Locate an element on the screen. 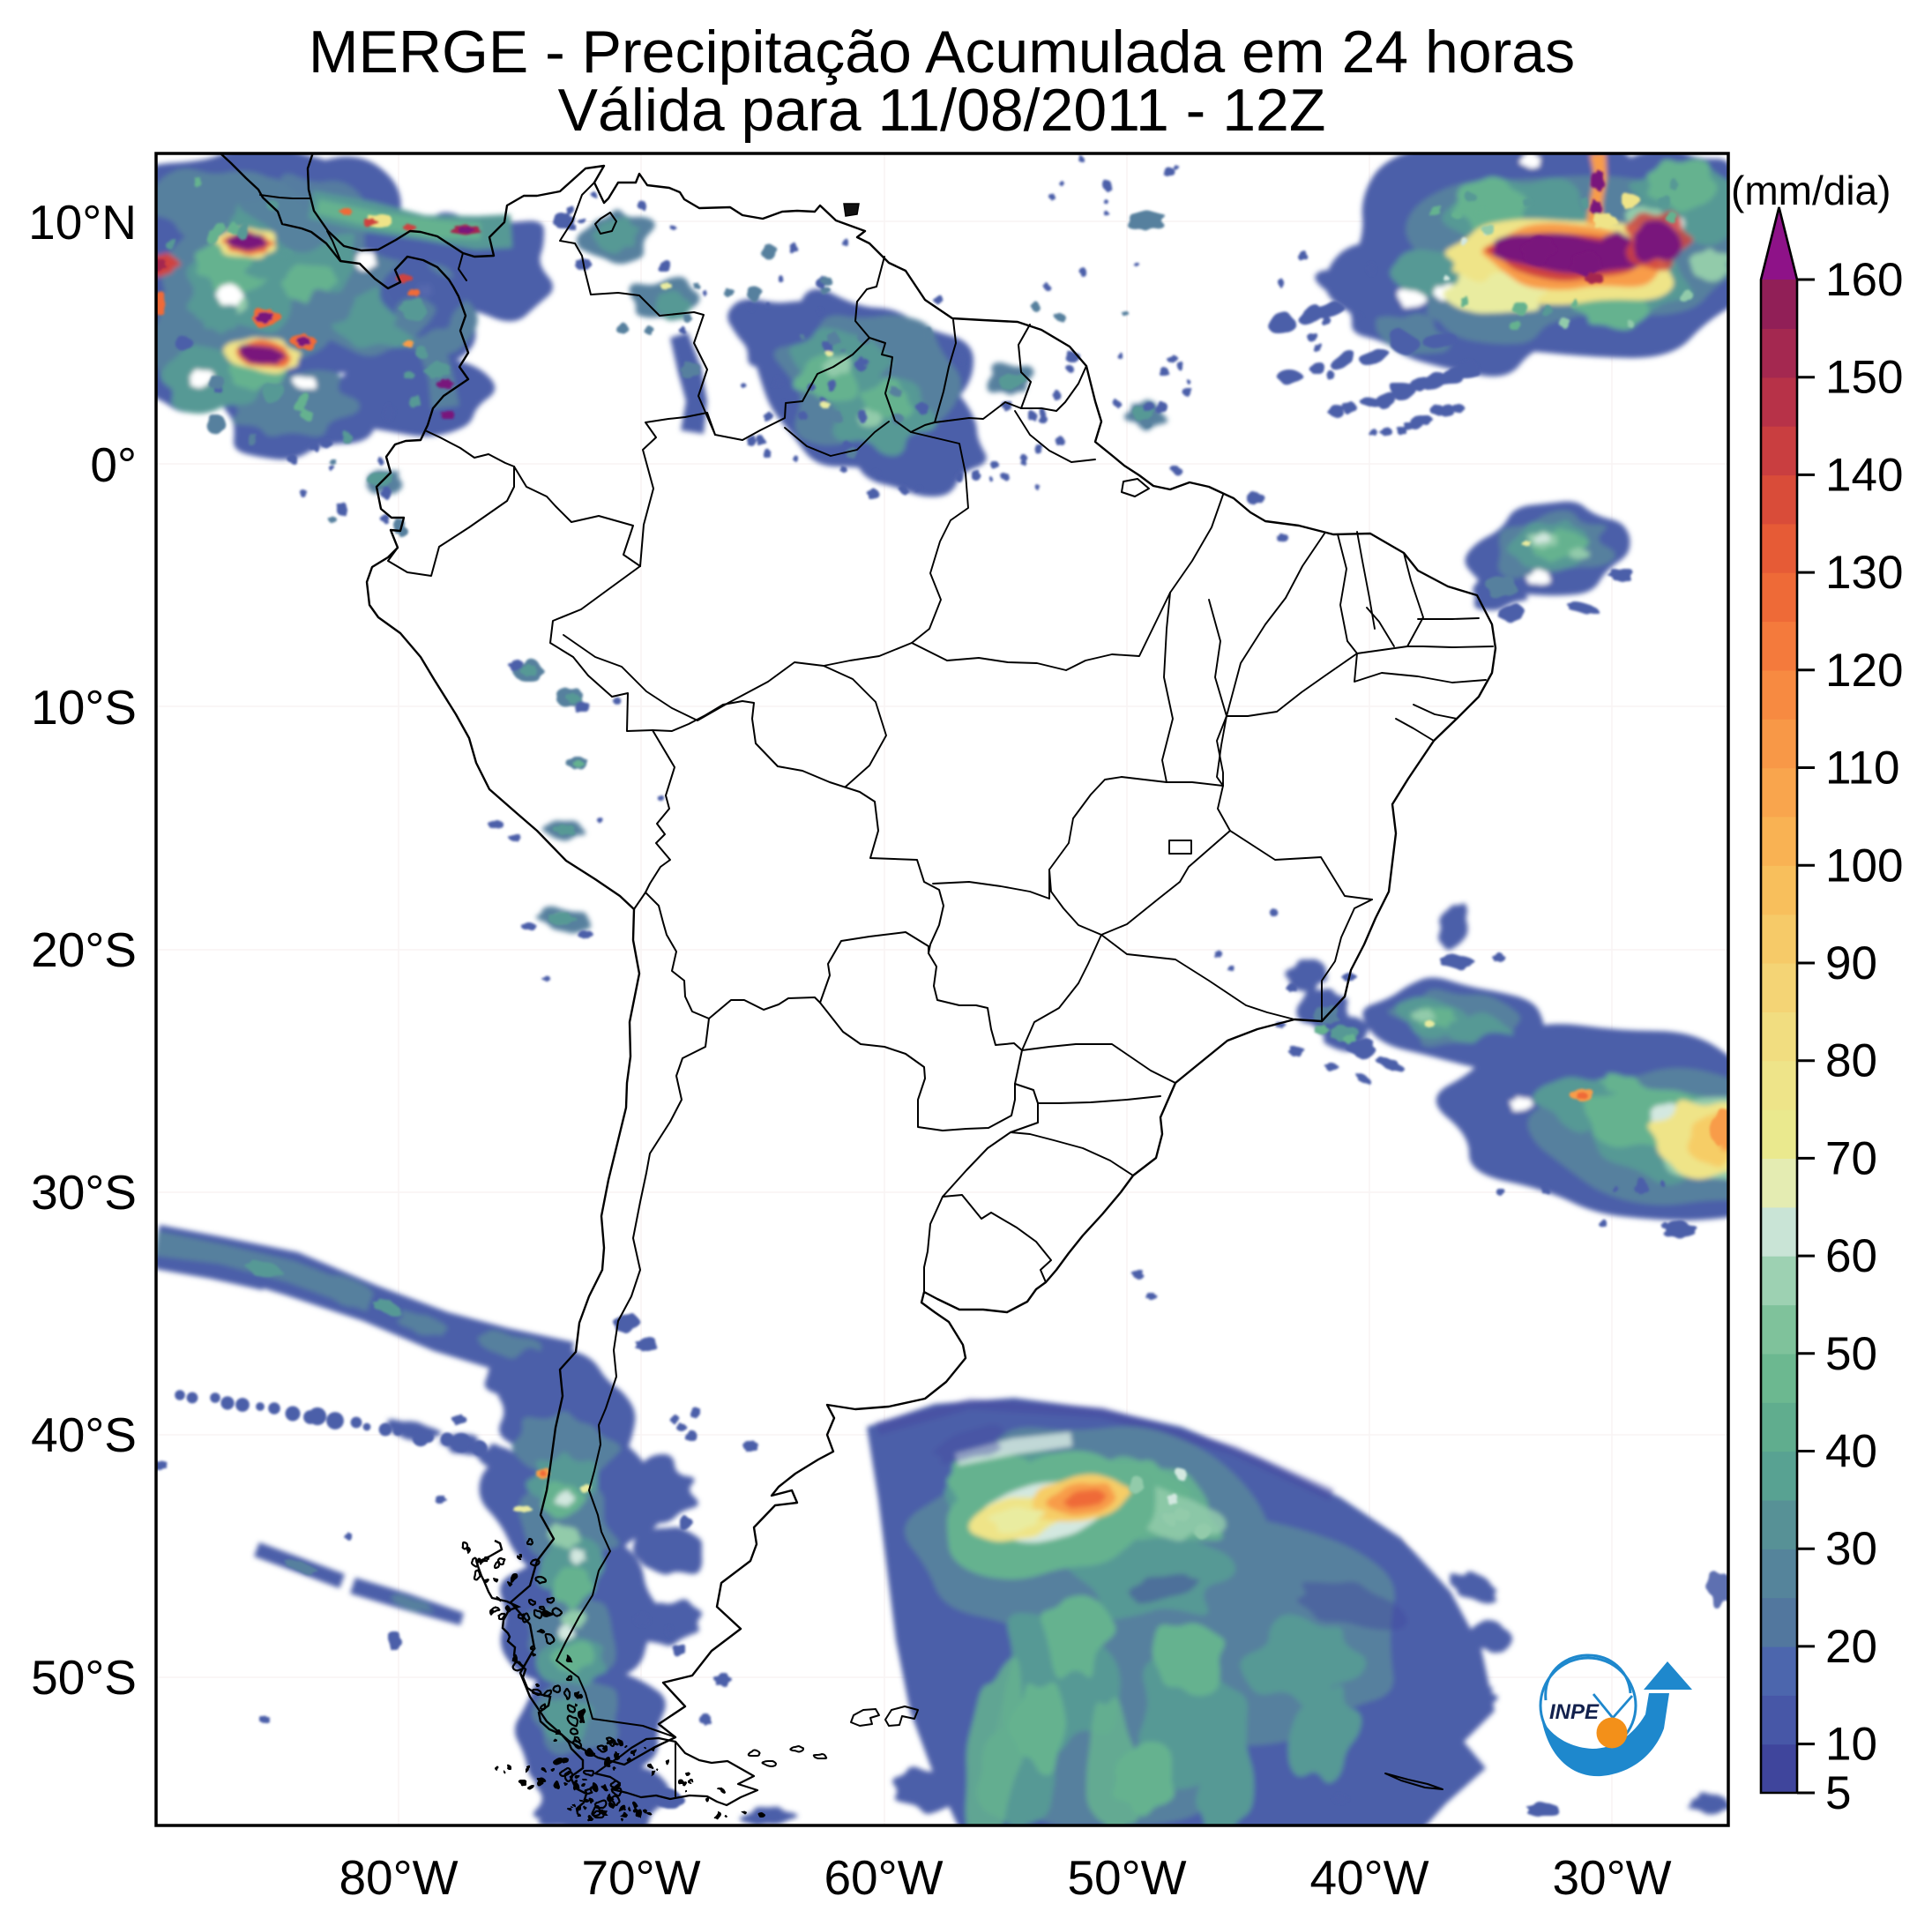 The width and height of the screenshot is (1932, 1911). svg-text: 80°W is located at coordinates (398, 1878).